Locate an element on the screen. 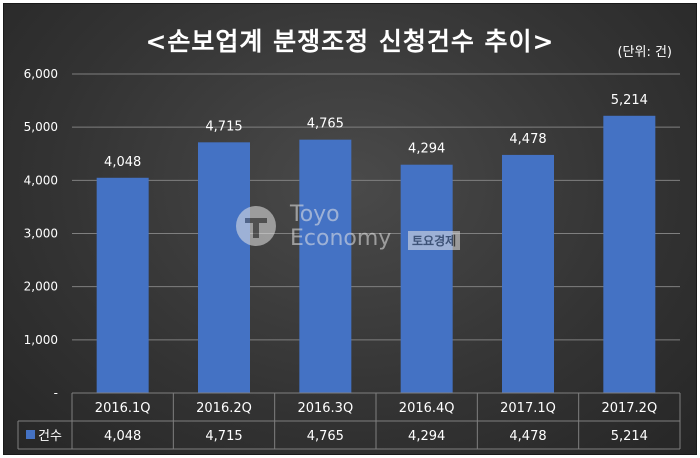  watermark-line2: Economy is located at coordinates (341, 238).